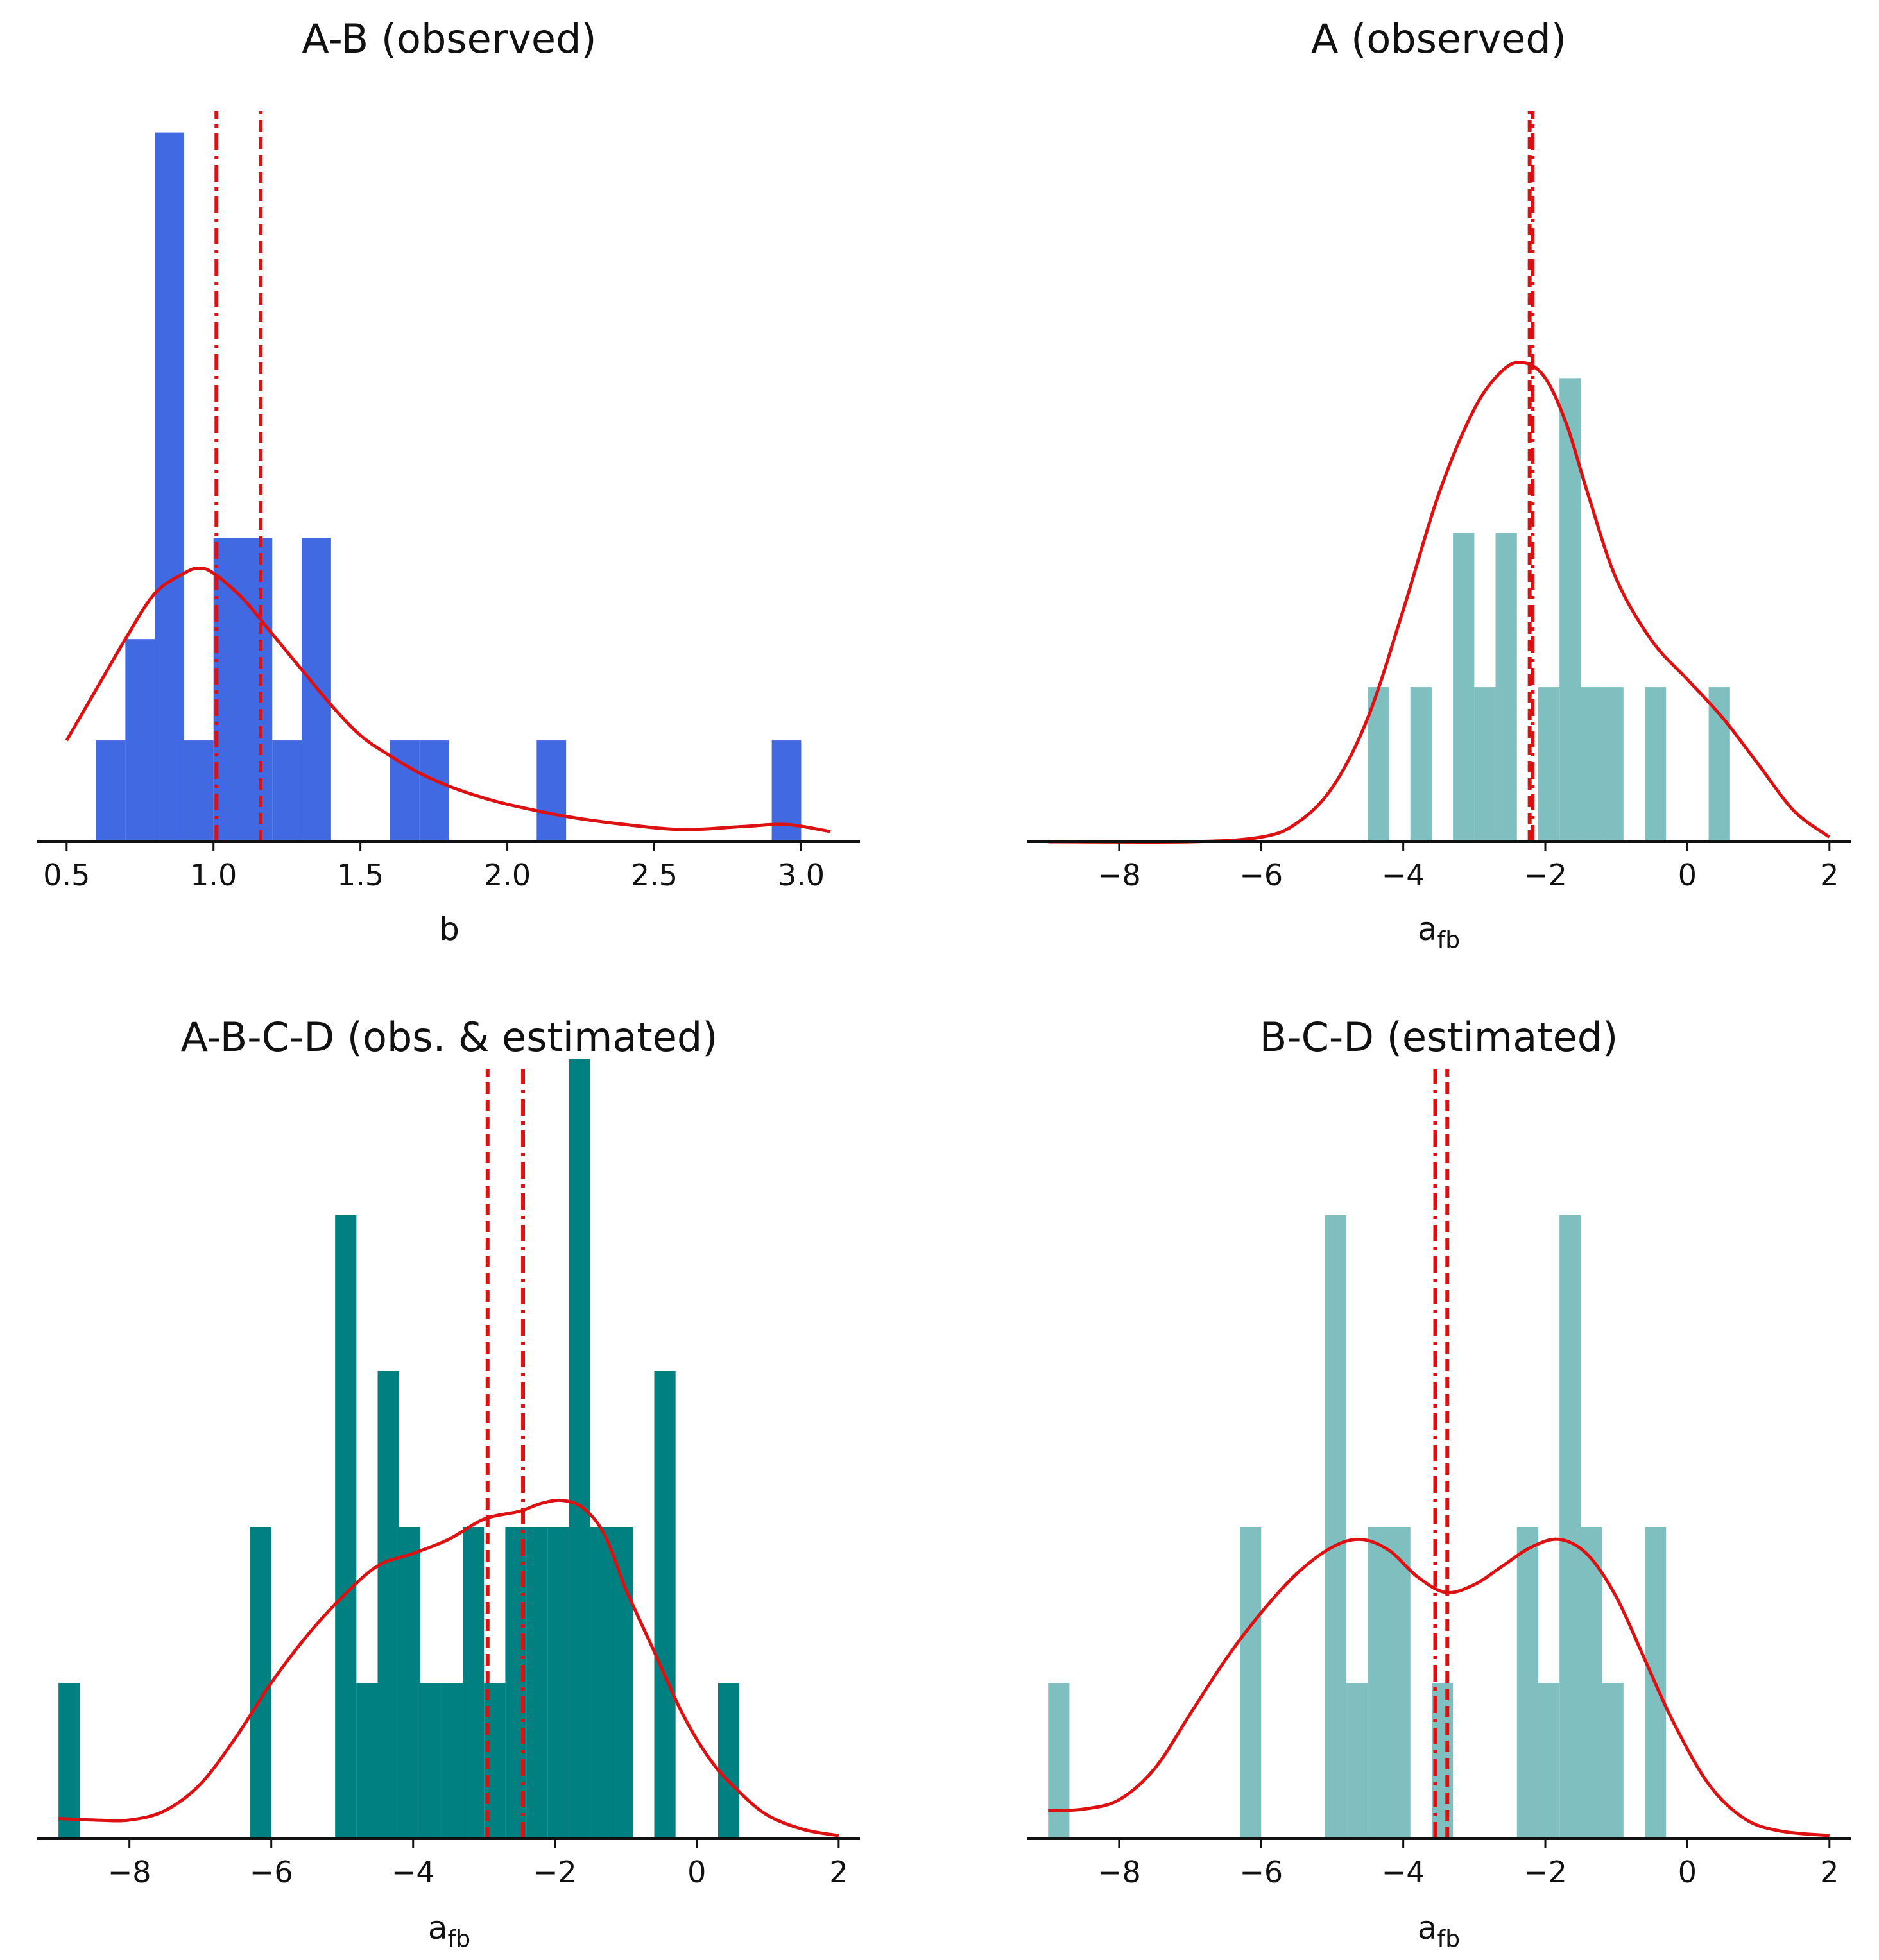 This screenshot has height=1960, width=1879. I want to click on panel-title: A-B-C-D (obs. & estimated), so click(449, 1037).